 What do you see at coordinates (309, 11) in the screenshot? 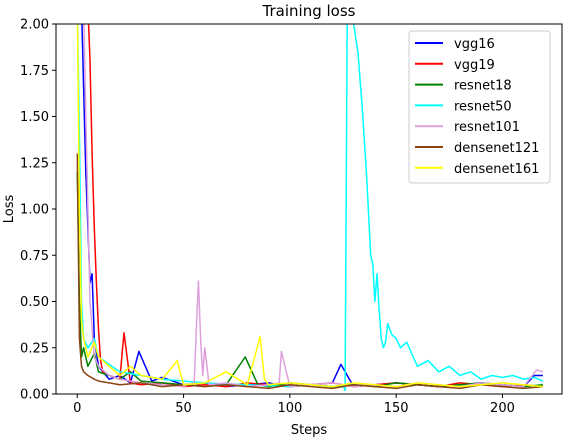
I see `chart-title: Training loss` at bounding box center [309, 11].